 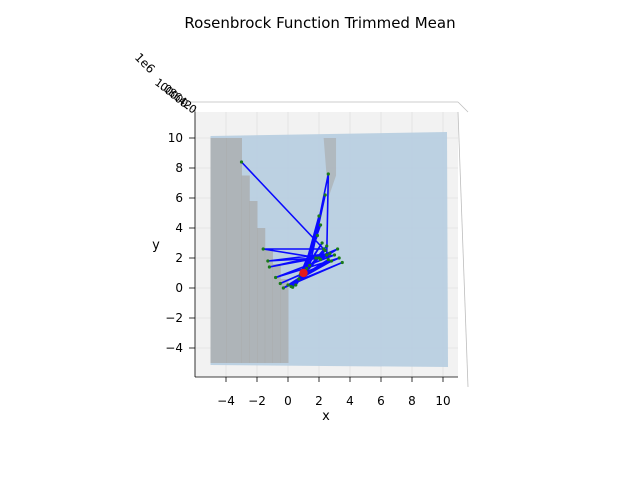 What do you see at coordinates (381, 401) in the screenshot?
I see `x-tick-label-5: 6` at bounding box center [381, 401].